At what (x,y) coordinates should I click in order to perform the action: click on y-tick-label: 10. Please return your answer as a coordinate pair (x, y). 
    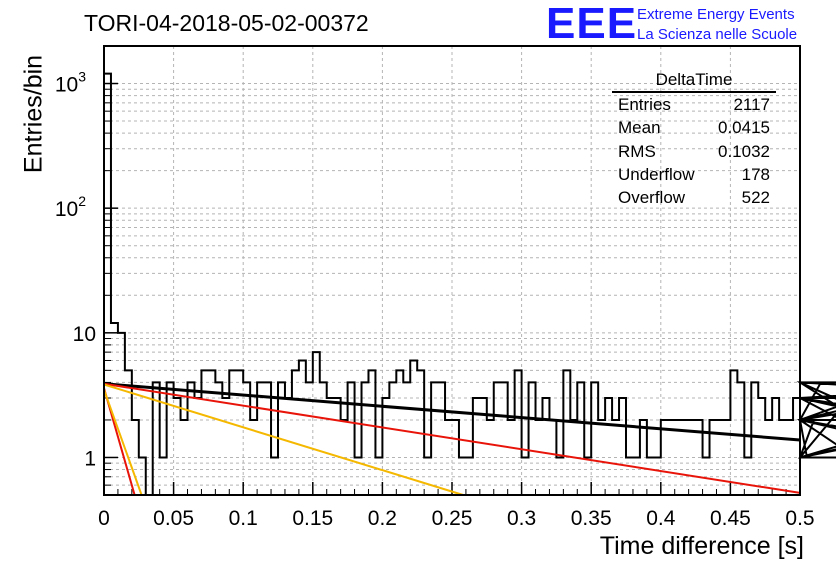
    Looking at the image, I should click on (84, 334).